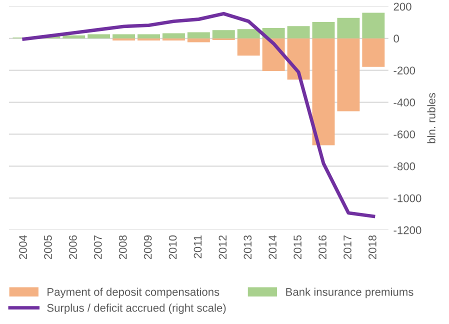 Image resolution: width=449 pixels, height=324 pixels. Describe the element at coordinates (396, 38) in the screenshot. I see `y-tick-label: 0` at that location.